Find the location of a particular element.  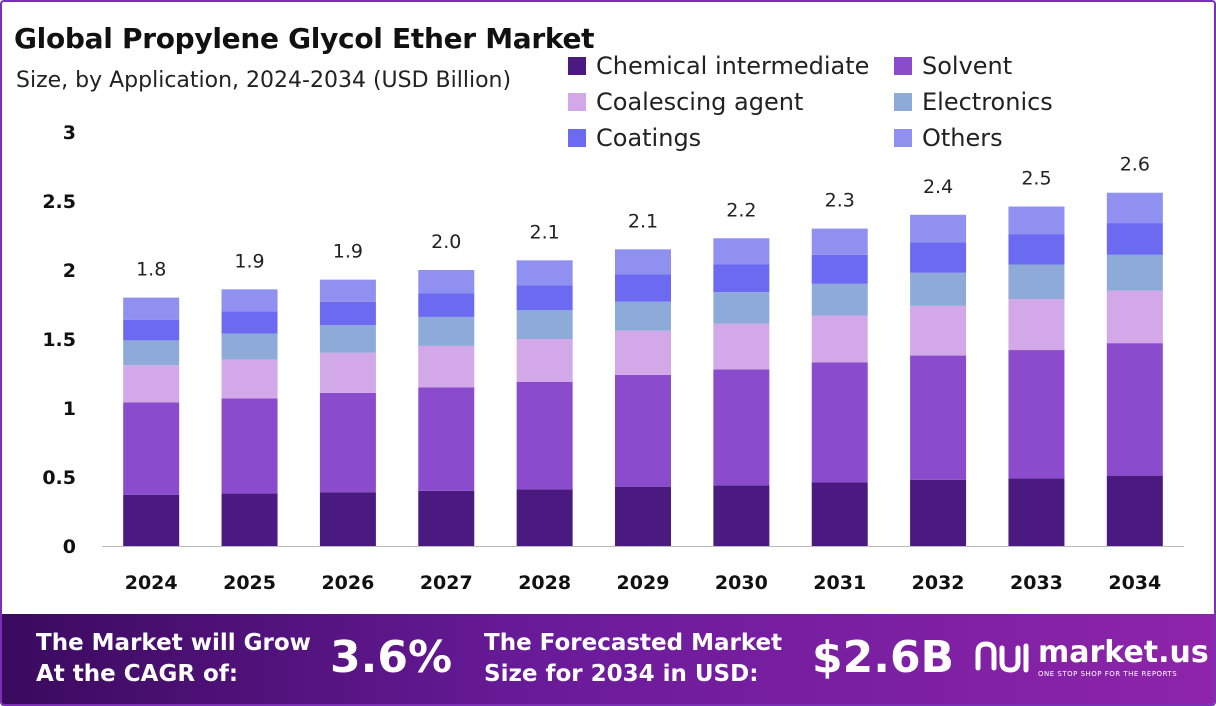

legend-item-chemical-intermediate: Chemical intermediate is located at coordinates (718, 66).